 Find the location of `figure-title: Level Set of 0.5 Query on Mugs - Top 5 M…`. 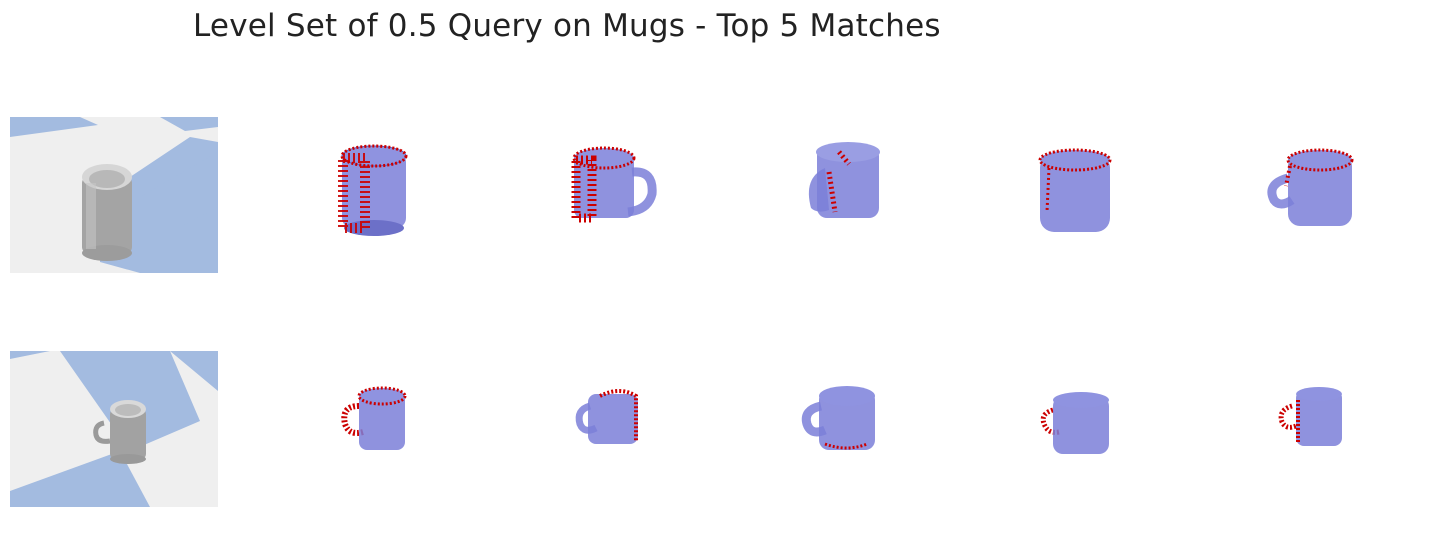

figure-title: Level Set of 0.5 Query on Mugs - Top 5 M… is located at coordinates (567, 26).